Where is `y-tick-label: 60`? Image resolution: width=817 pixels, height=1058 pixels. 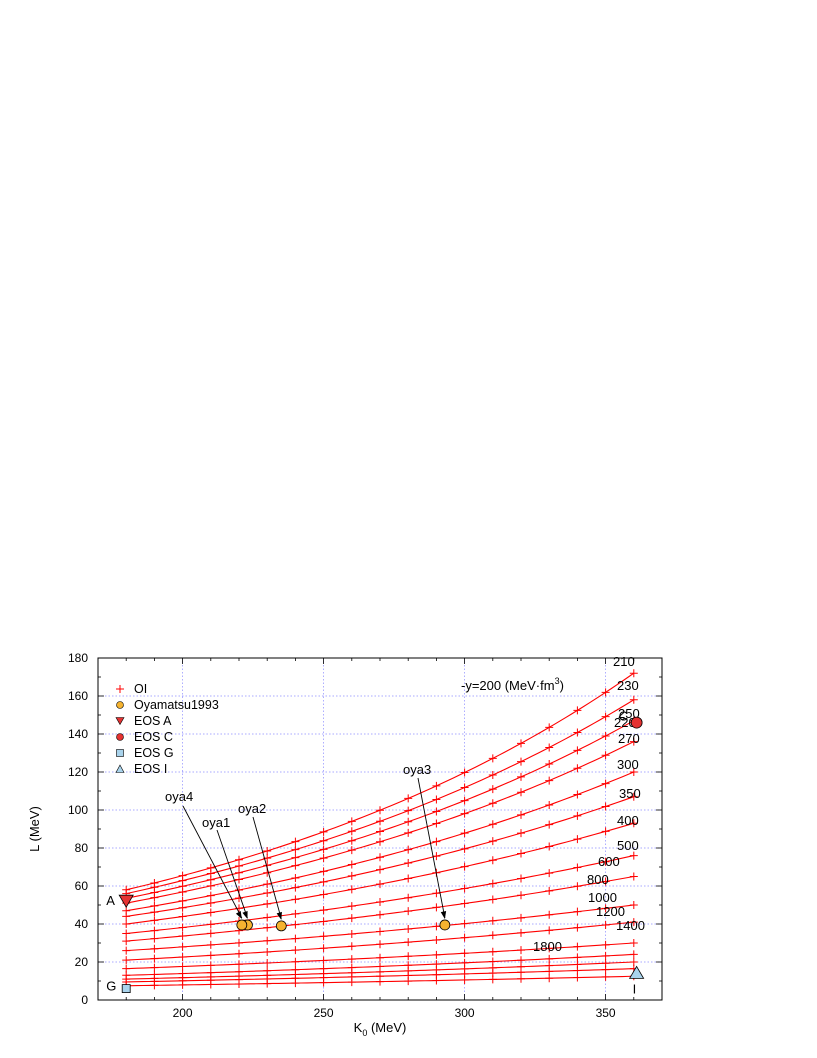 y-tick-label: 60 is located at coordinates (82, 886).